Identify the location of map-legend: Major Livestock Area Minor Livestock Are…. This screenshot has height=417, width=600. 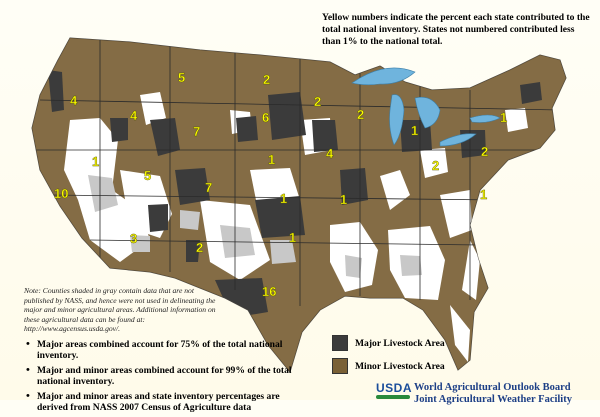
(407, 358).